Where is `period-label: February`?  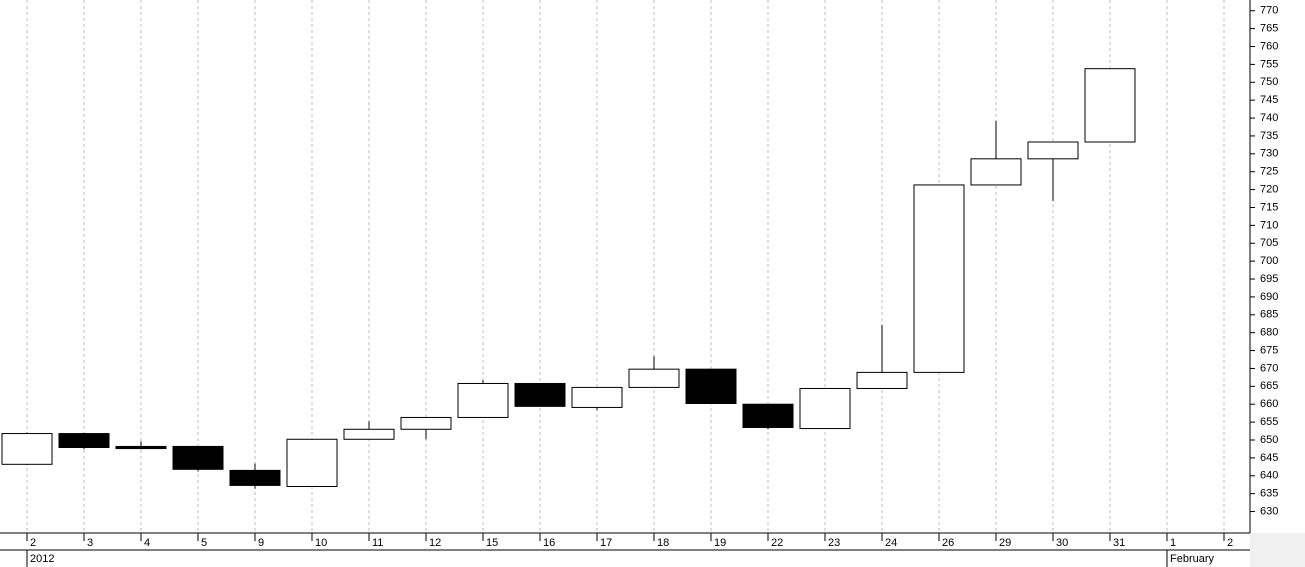
period-label: February is located at coordinates (1192, 559).